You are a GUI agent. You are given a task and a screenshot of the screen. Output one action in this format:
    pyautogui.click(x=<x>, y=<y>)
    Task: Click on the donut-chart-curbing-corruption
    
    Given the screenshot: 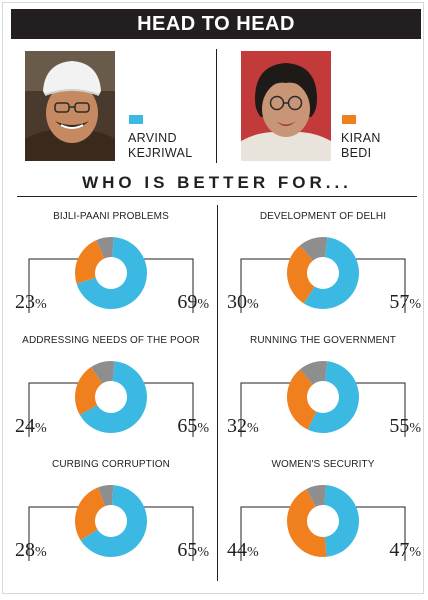 What is the action you would take?
    pyautogui.click(x=111, y=523)
    